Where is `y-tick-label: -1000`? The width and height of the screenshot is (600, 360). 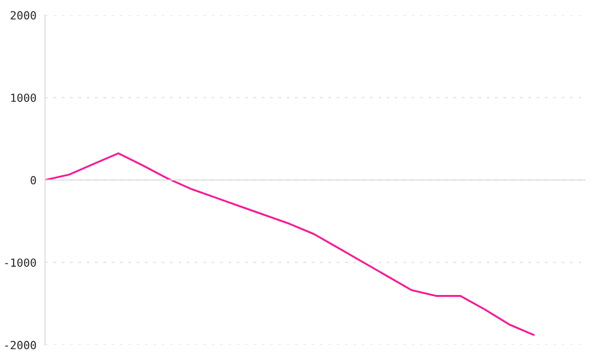 y-tick-label: -1000 is located at coordinates (20, 262).